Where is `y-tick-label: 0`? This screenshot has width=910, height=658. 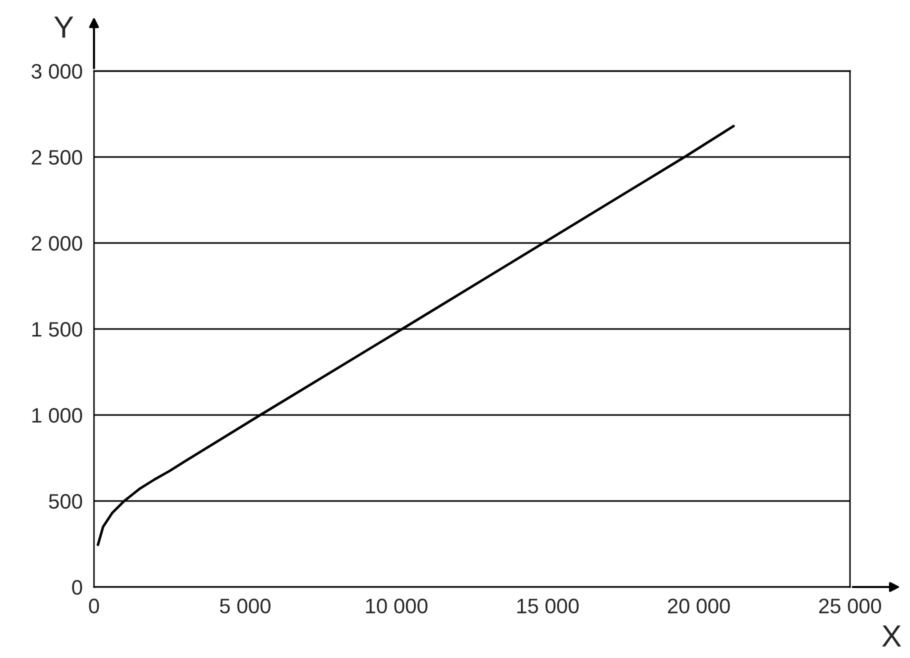 y-tick-label: 0 is located at coordinates (77, 587).